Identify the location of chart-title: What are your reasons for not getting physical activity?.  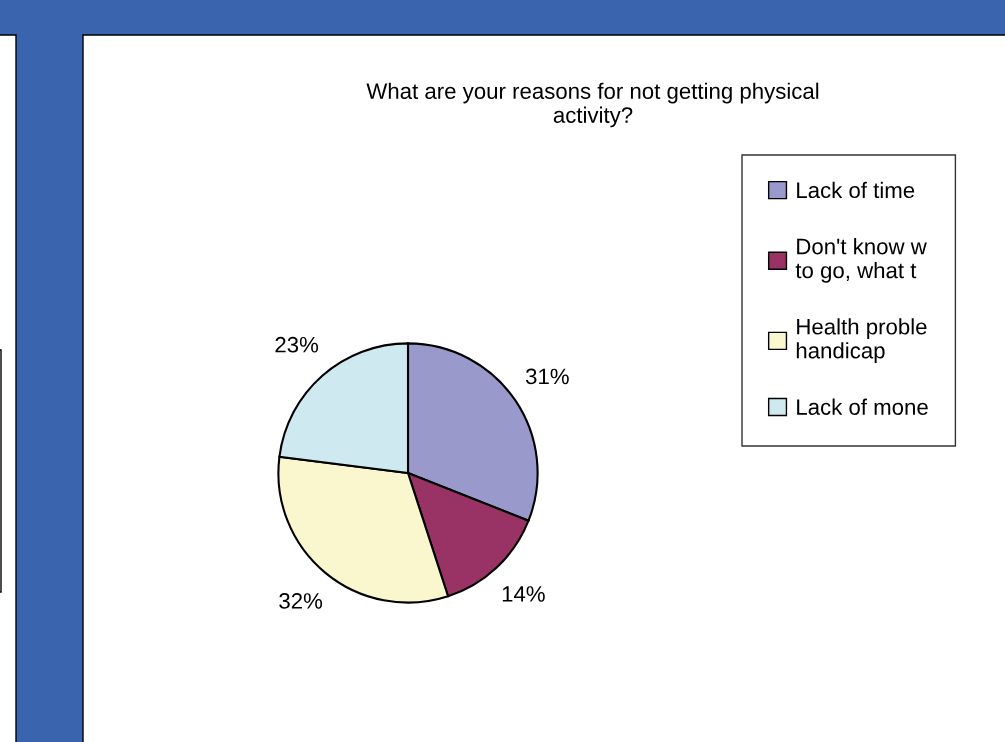
(592, 105).